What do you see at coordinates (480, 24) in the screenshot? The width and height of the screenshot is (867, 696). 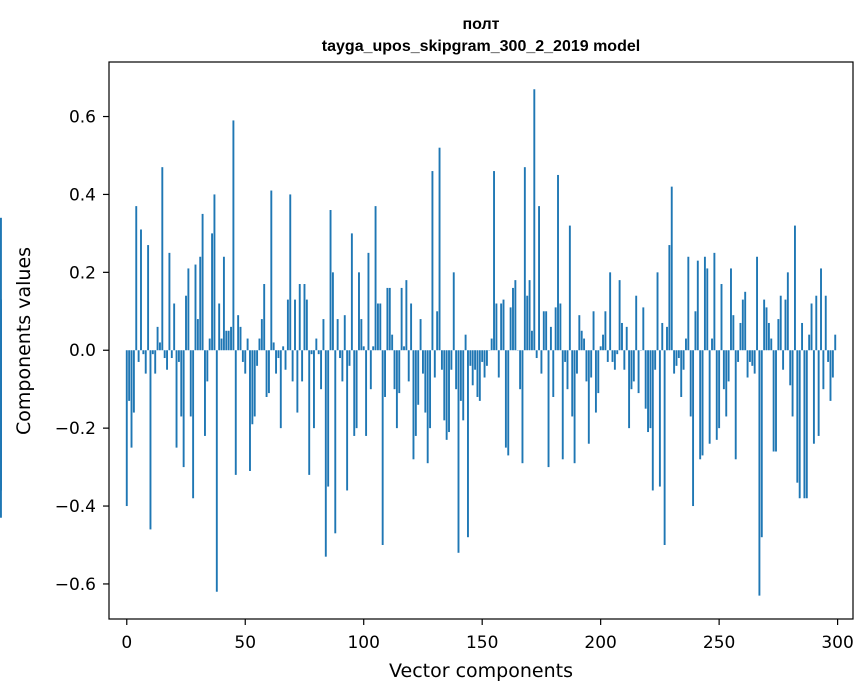 I see `chart-title-line1: полт` at bounding box center [480, 24].